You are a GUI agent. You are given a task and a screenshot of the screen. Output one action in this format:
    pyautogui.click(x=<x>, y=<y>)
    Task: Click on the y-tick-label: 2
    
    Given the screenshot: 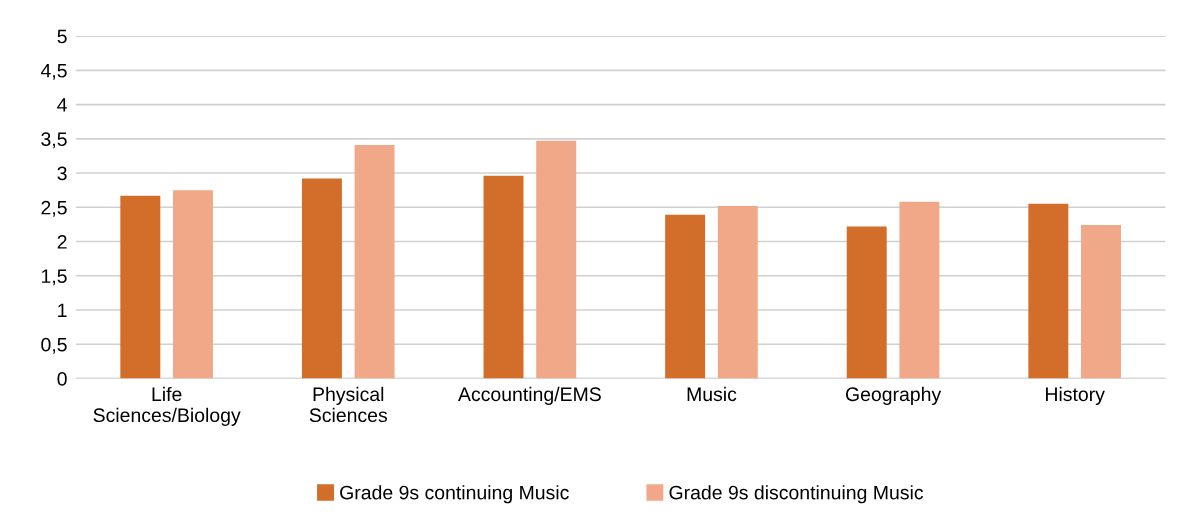 What is the action you would take?
    pyautogui.click(x=62, y=242)
    